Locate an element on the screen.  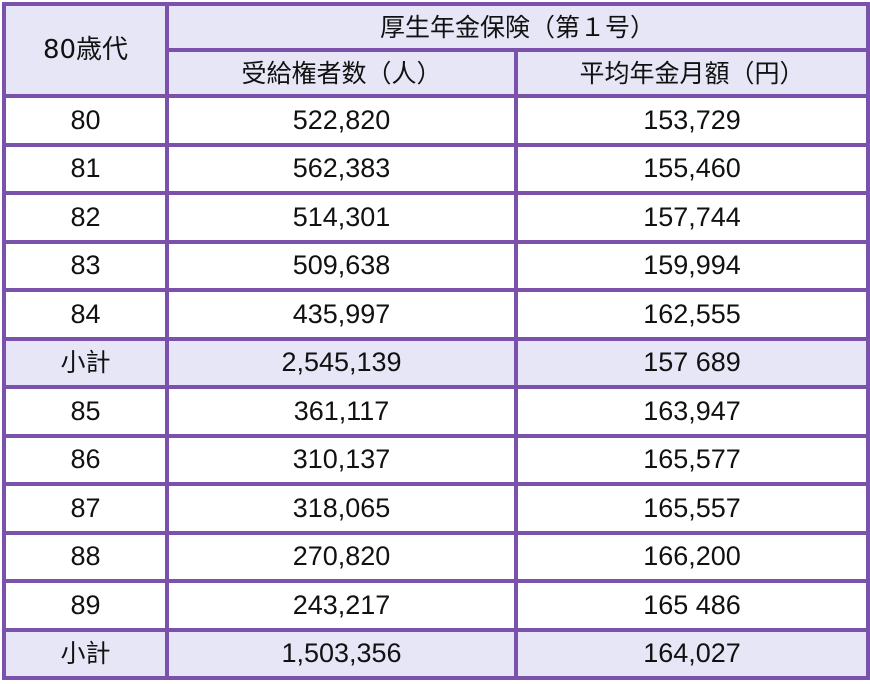
table-row: 81 562,383 155,460 is located at coordinates (436, 168).